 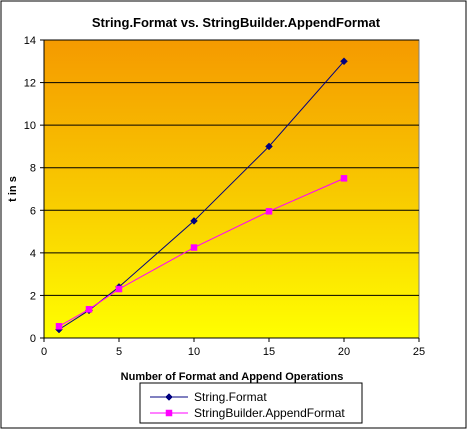 What do you see at coordinates (33, 169) in the screenshot?
I see `y-tick-label: 8` at bounding box center [33, 169].